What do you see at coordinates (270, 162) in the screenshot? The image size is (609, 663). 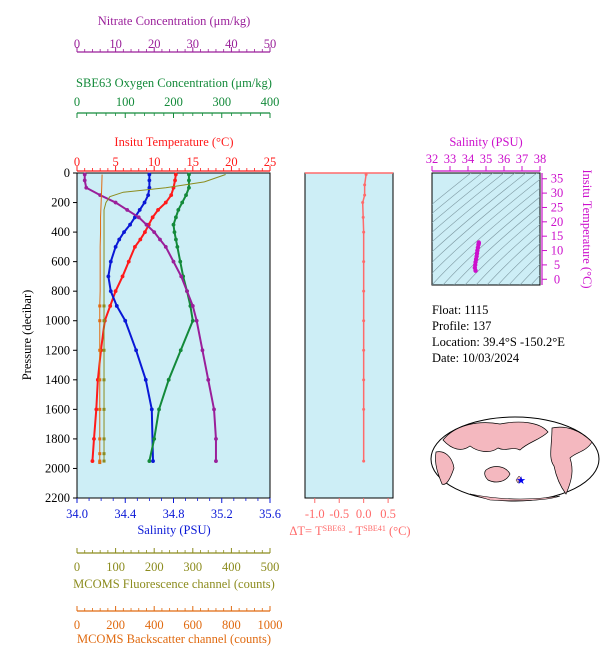 I see `temperature-tick-label: 25` at bounding box center [270, 162].